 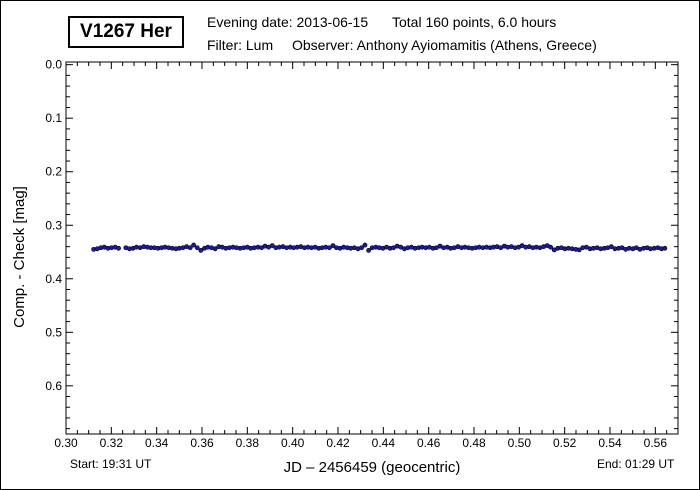 What do you see at coordinates (53, 332) in the screenshot?
I see `y-tick-label: 0.5` at bounding box center [53, 332].